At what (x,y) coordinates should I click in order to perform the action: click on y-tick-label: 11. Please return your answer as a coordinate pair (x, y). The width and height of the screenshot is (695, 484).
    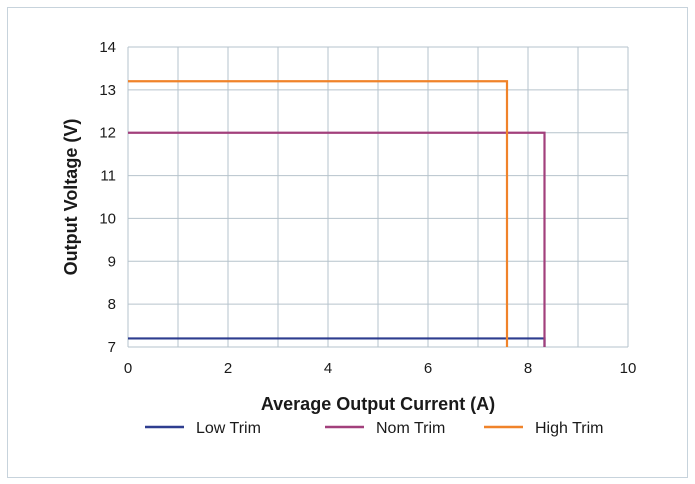
    Looking at the image, I should click on (108, 176).